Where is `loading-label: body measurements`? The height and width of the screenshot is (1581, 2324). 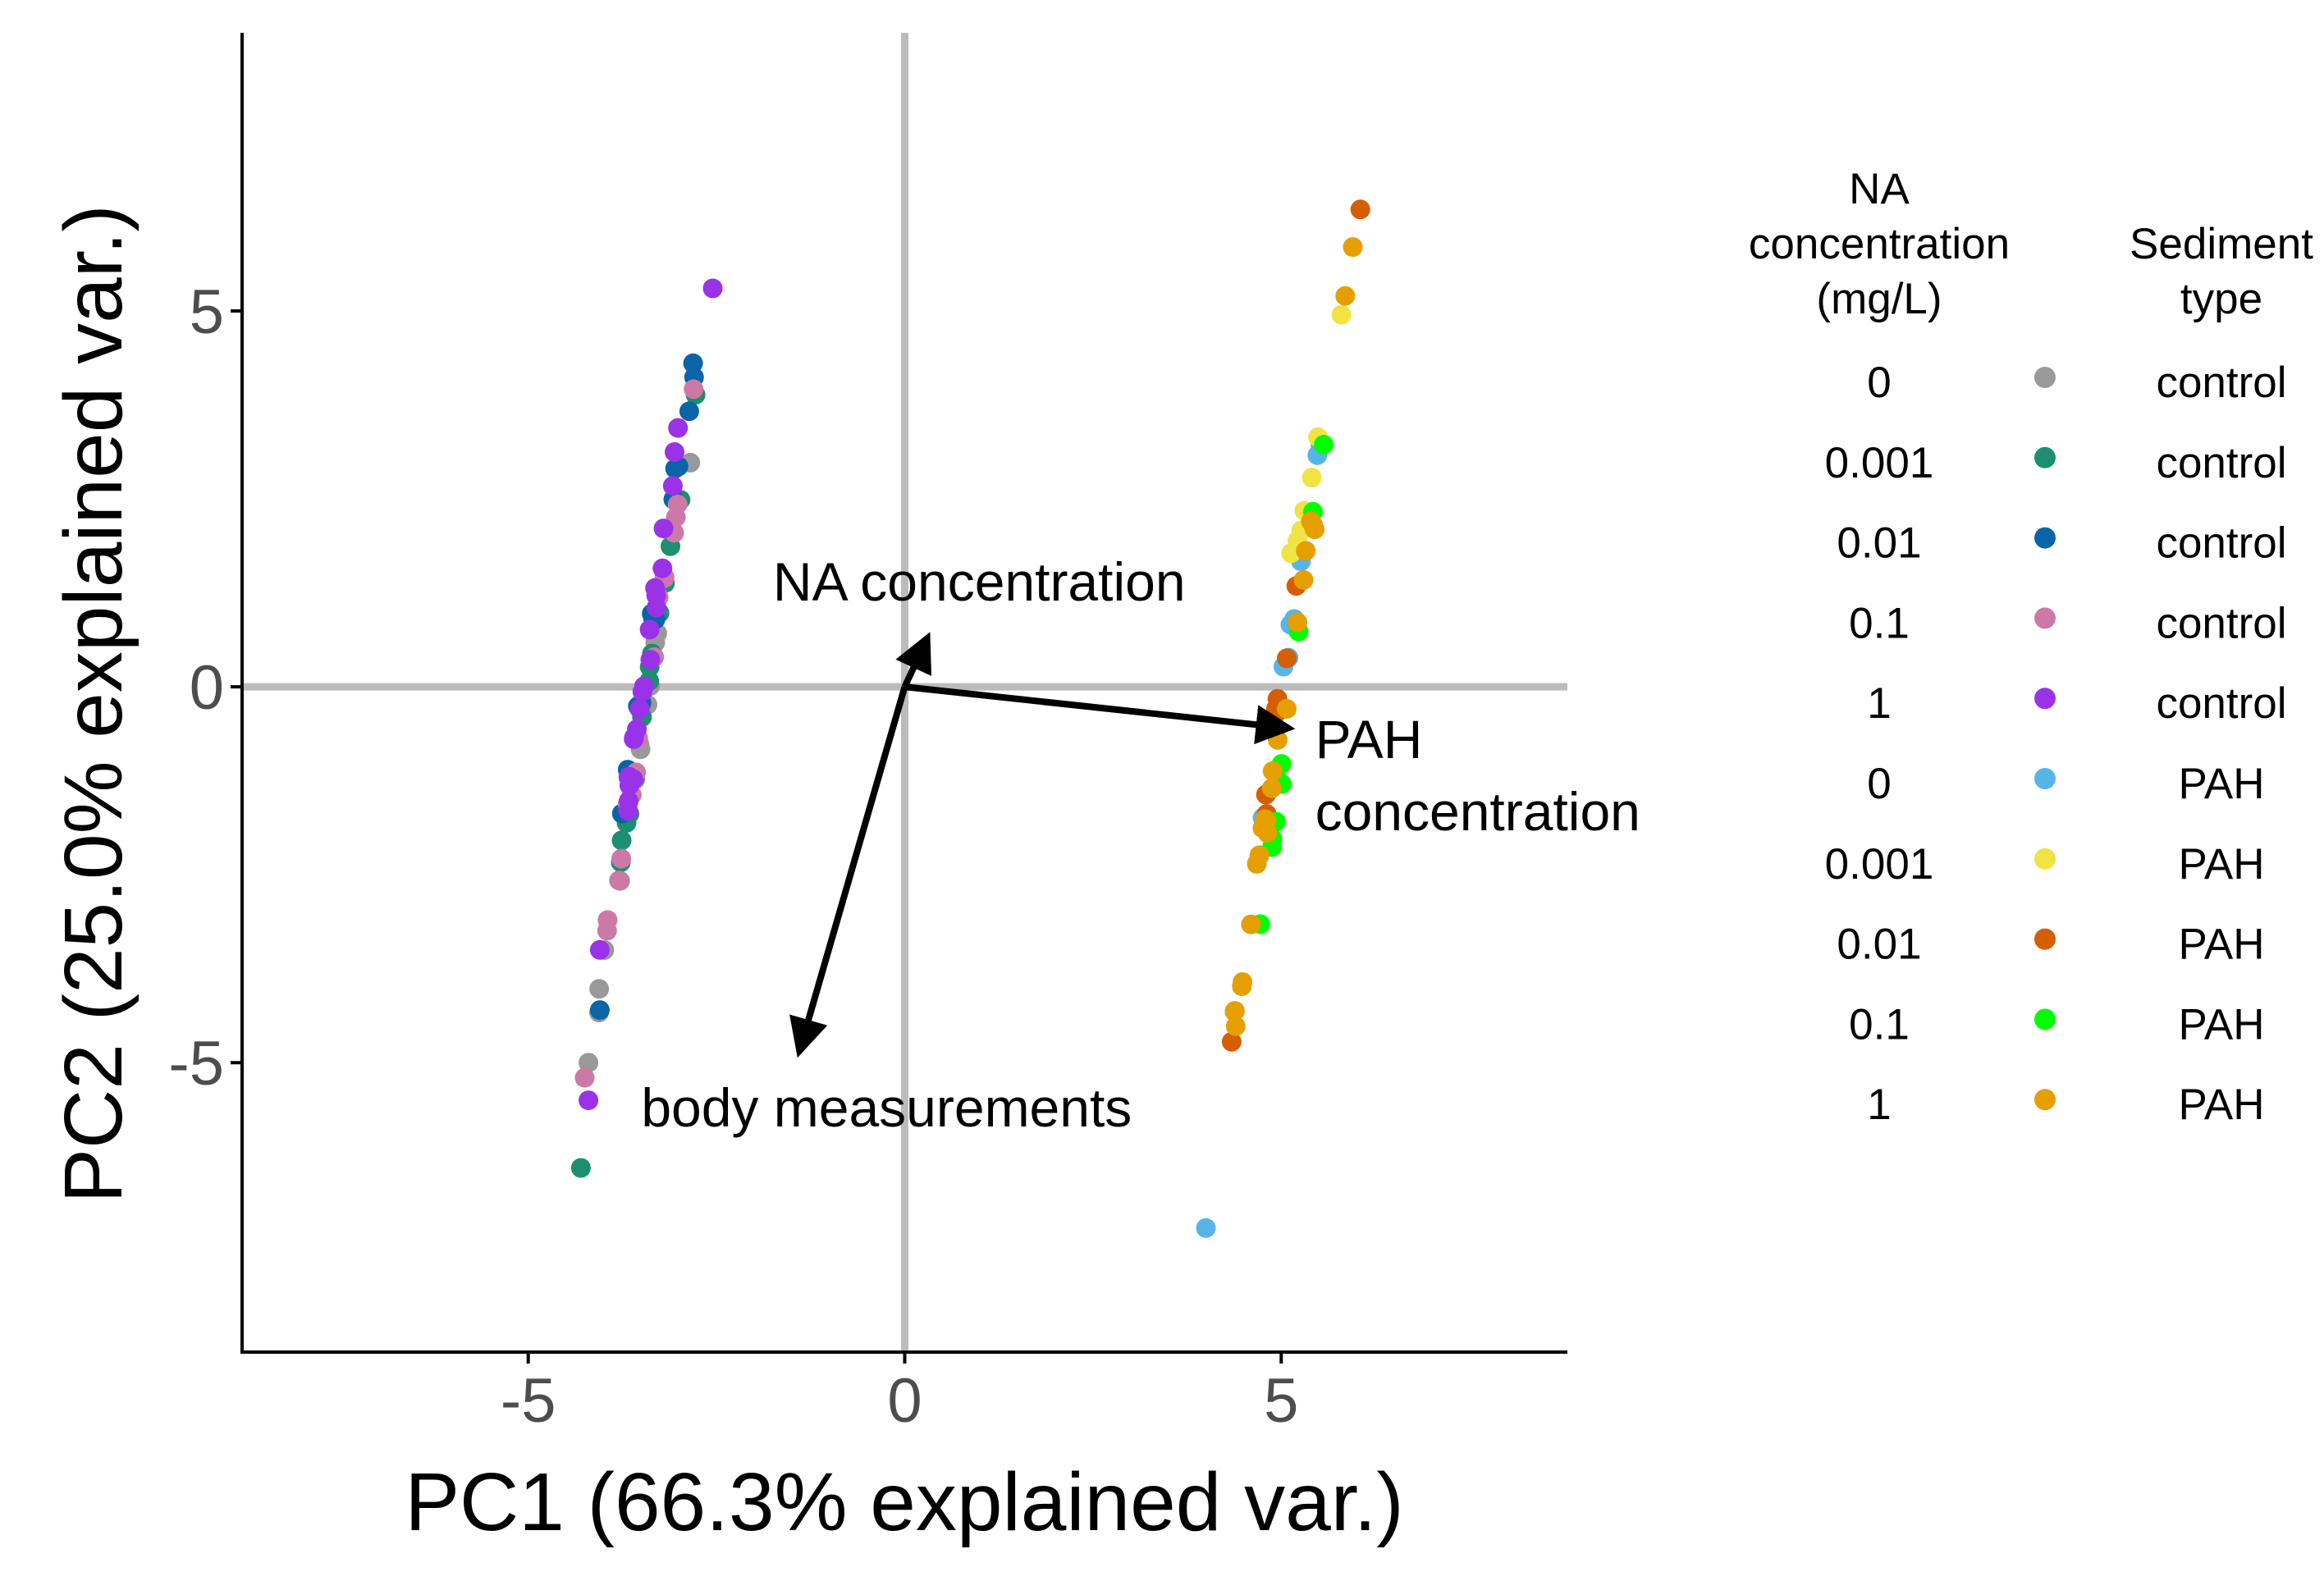 loading-label: body measurements is located at coordinates (886, 1107).